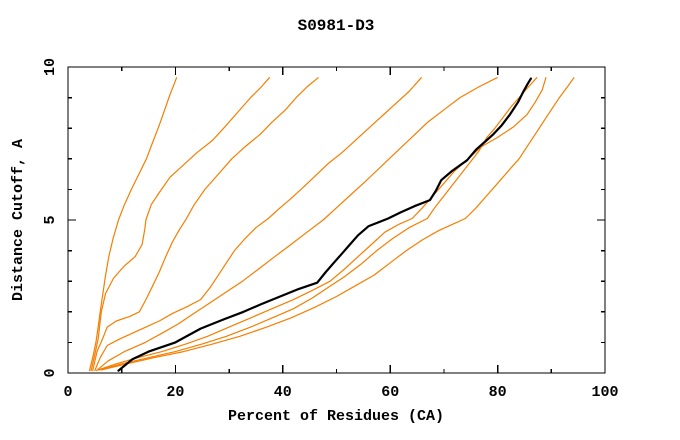 This screenshot has width=680, height=440. I want to click on x-axis-label: Percent of Residues (CA), so click(336, 416).